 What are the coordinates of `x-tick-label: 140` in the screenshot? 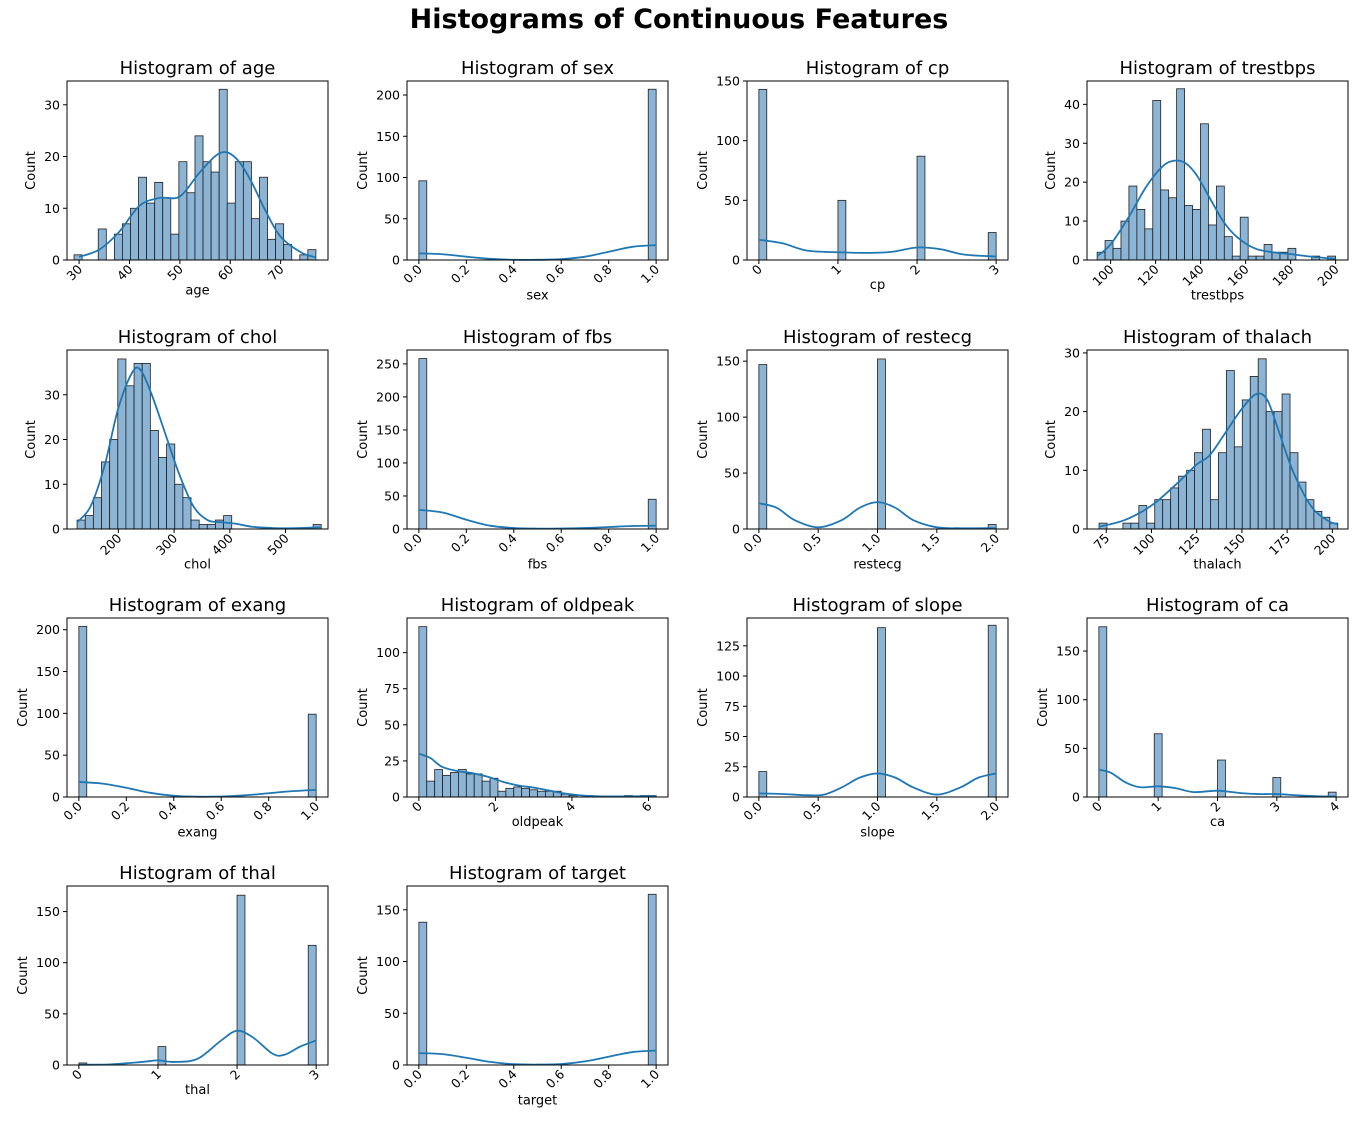 It's located at (1193, 275).